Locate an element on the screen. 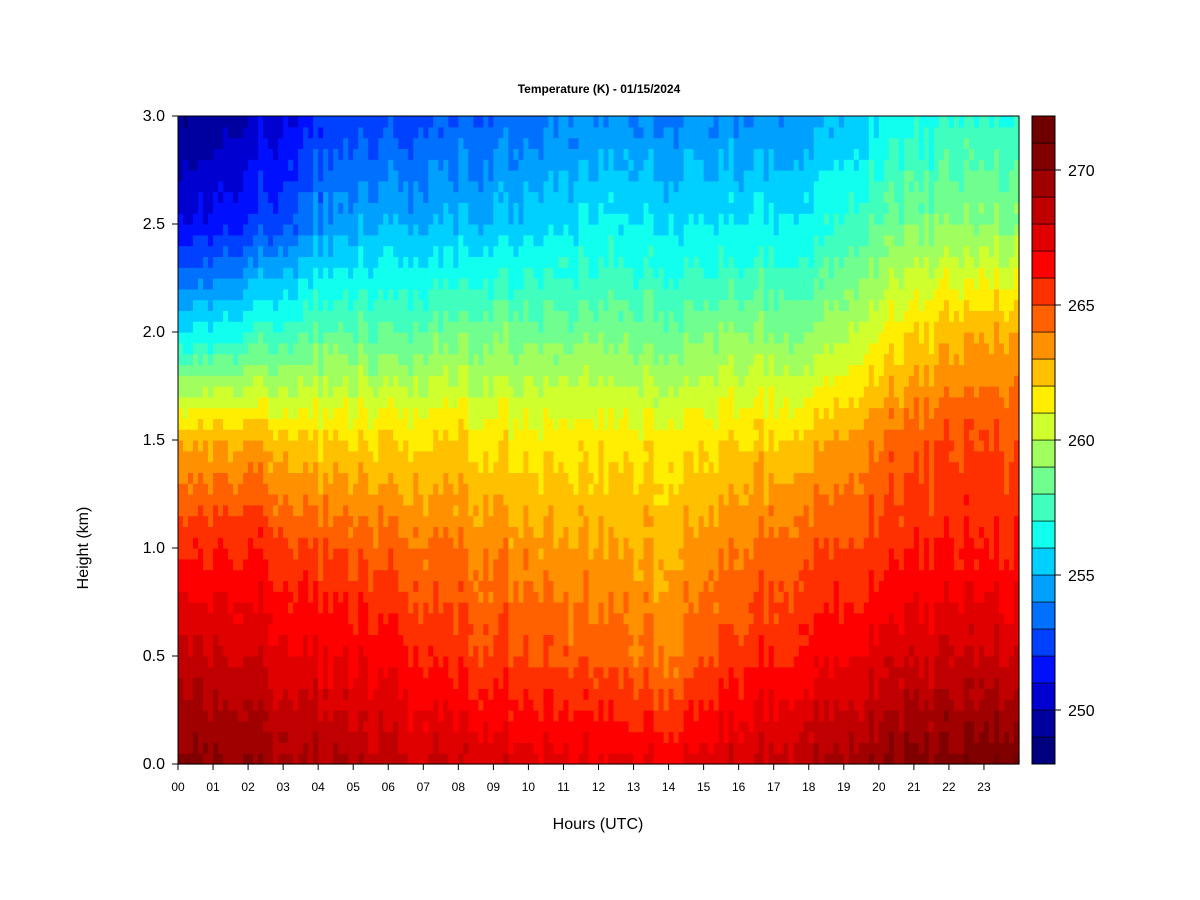  chart-title: Temperature (K) - 01/15/2024 is located at coordinates (599, 89).